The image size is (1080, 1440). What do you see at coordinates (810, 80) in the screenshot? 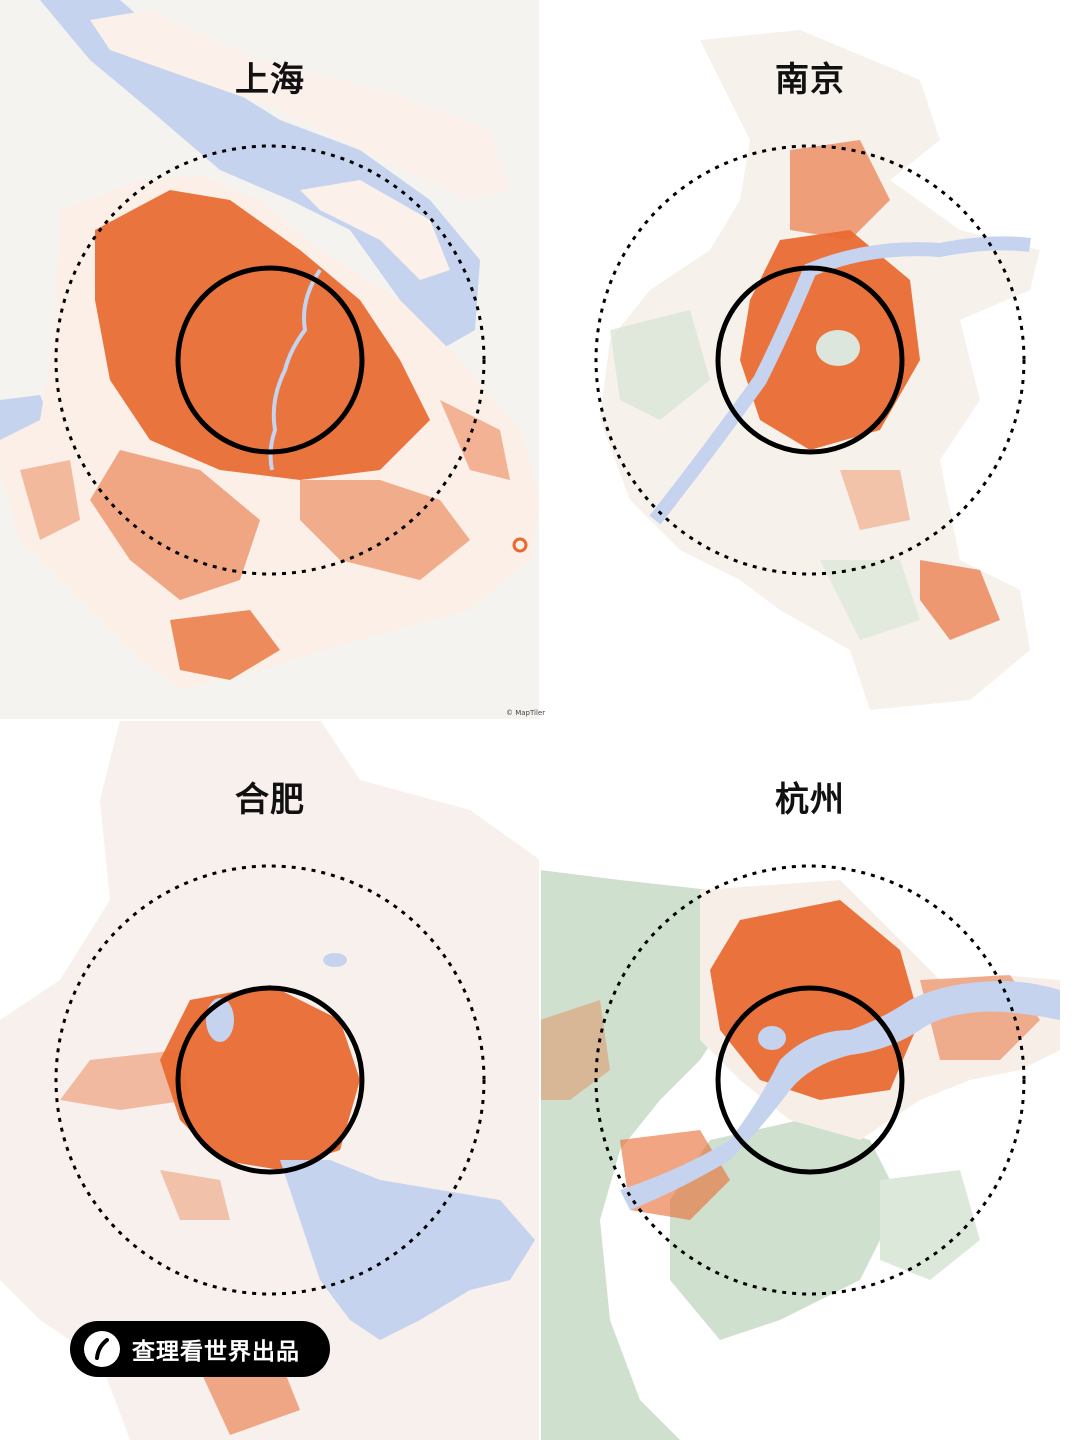
I see `city-label-nanjing: 南京` at bounding box center [810, 80].